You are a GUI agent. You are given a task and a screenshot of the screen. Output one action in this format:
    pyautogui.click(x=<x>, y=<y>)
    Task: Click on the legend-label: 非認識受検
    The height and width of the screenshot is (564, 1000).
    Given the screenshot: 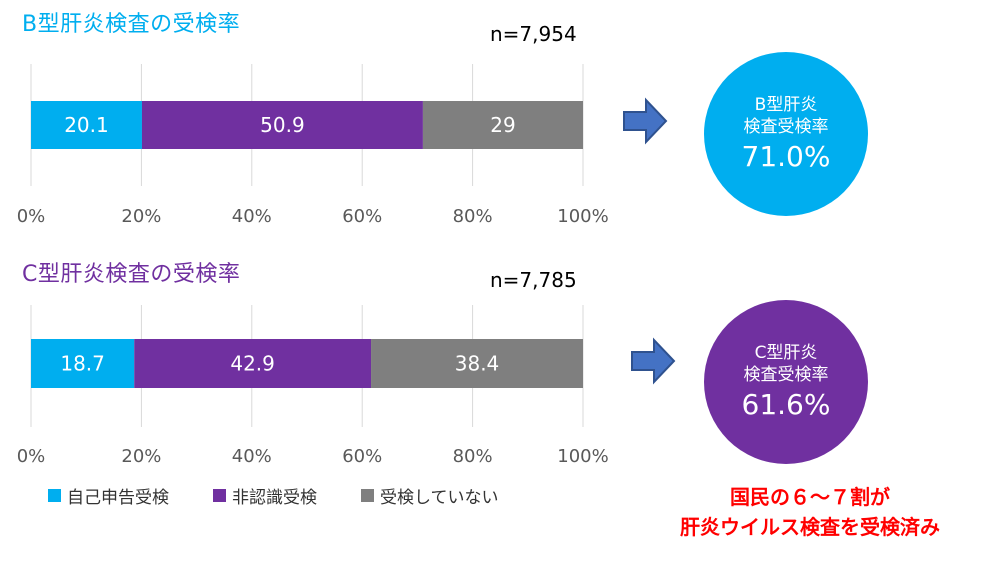 What is the action you would take?
    pyautogui.click(x=274, y=498)
    